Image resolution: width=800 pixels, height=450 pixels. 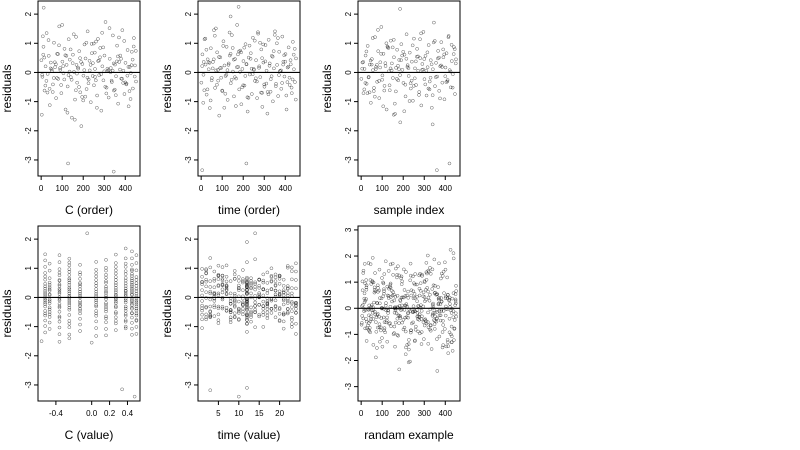 I want to click on c-order-x-tick-label: 300, so click(x=105, y=188).